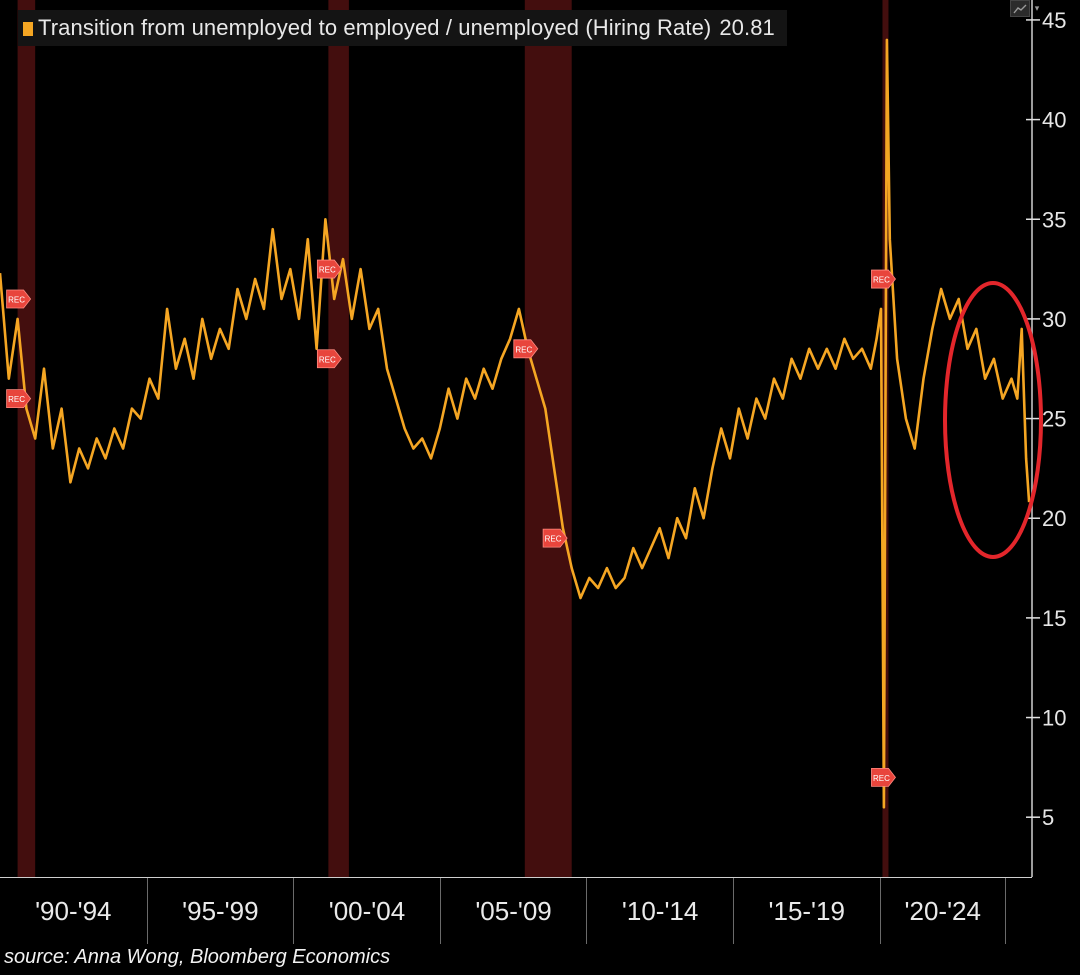 The height and width of the screenshot is (975, 1080). I want to click on x-axis-end-tick, so click(1005, 911).